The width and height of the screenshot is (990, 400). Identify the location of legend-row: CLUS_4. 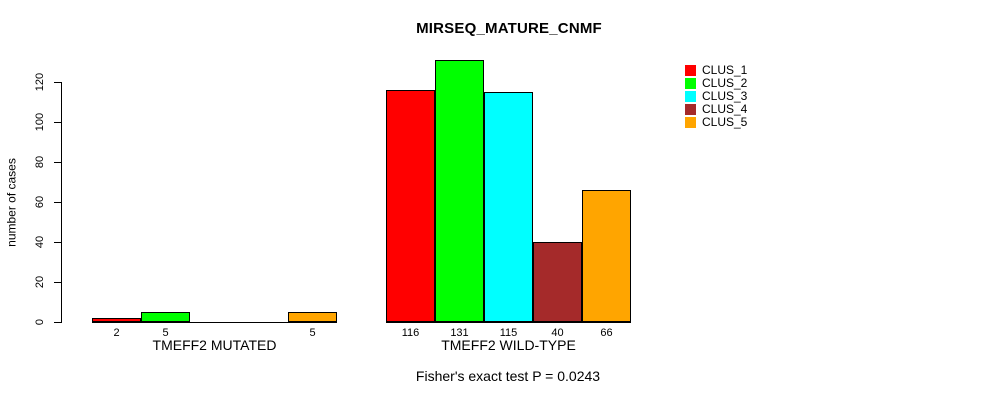
(716, 109).